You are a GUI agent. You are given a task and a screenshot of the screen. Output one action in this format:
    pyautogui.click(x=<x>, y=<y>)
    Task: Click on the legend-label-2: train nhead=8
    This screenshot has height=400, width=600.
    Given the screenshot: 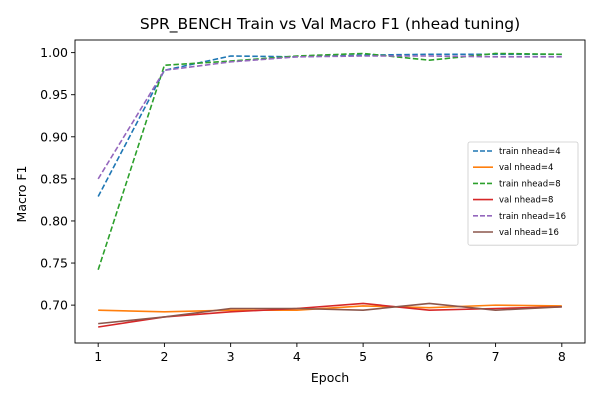 What is the action you would take?
    pyautogui.click(x=530, y=184)
    